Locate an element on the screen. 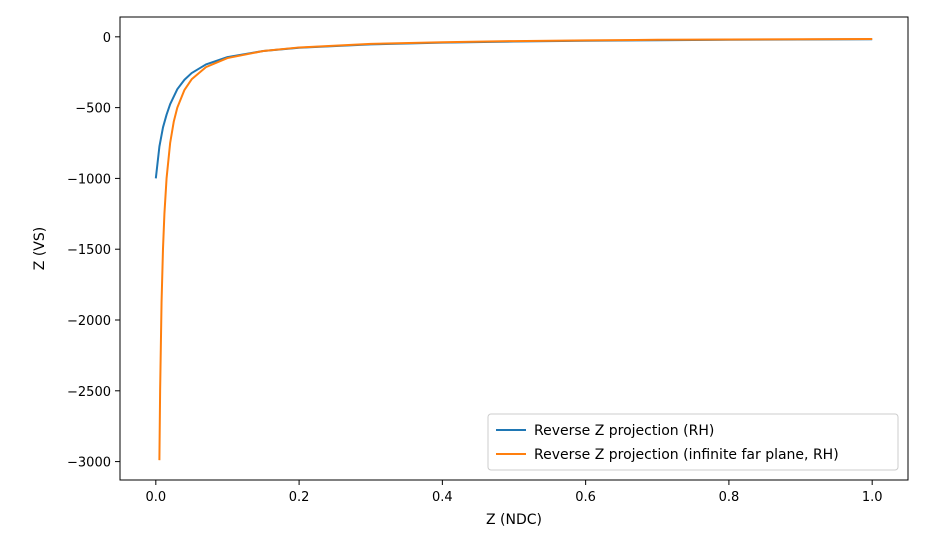  x-tick-label: 0.0 is located at coordinates (155, 497).